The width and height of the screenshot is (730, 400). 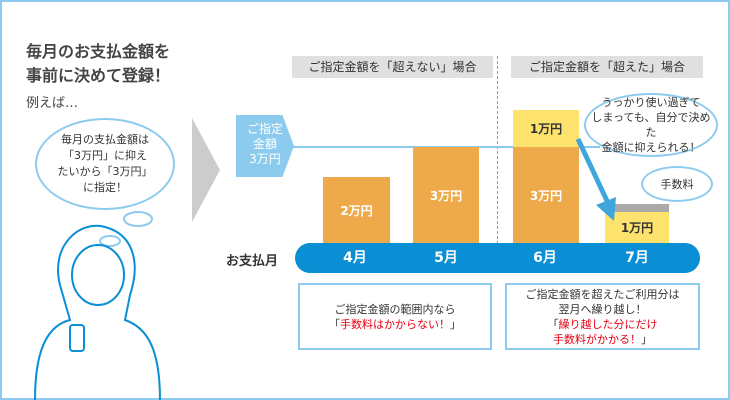 I want to click on note-text: ご指定金額の範囲内なら, so click(x=395, y=309).